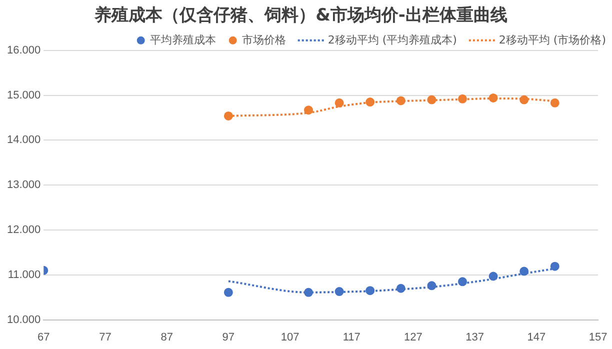 Image resolution: width=612 pixels, height=349 pixels. I want to click on x-tick-label: 107, so click(290, 337).